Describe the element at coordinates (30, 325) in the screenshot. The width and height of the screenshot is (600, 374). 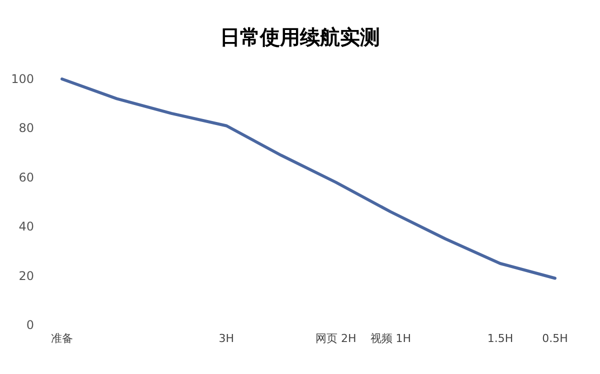
I see `y-tick-label: 0` at that location.